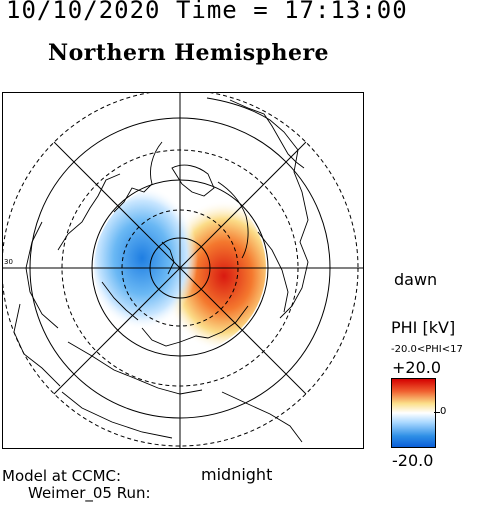  Describe the element at coordinates (423, 327) in the screenshot. I see `colorbar-title: PHI [kV]` at that location.